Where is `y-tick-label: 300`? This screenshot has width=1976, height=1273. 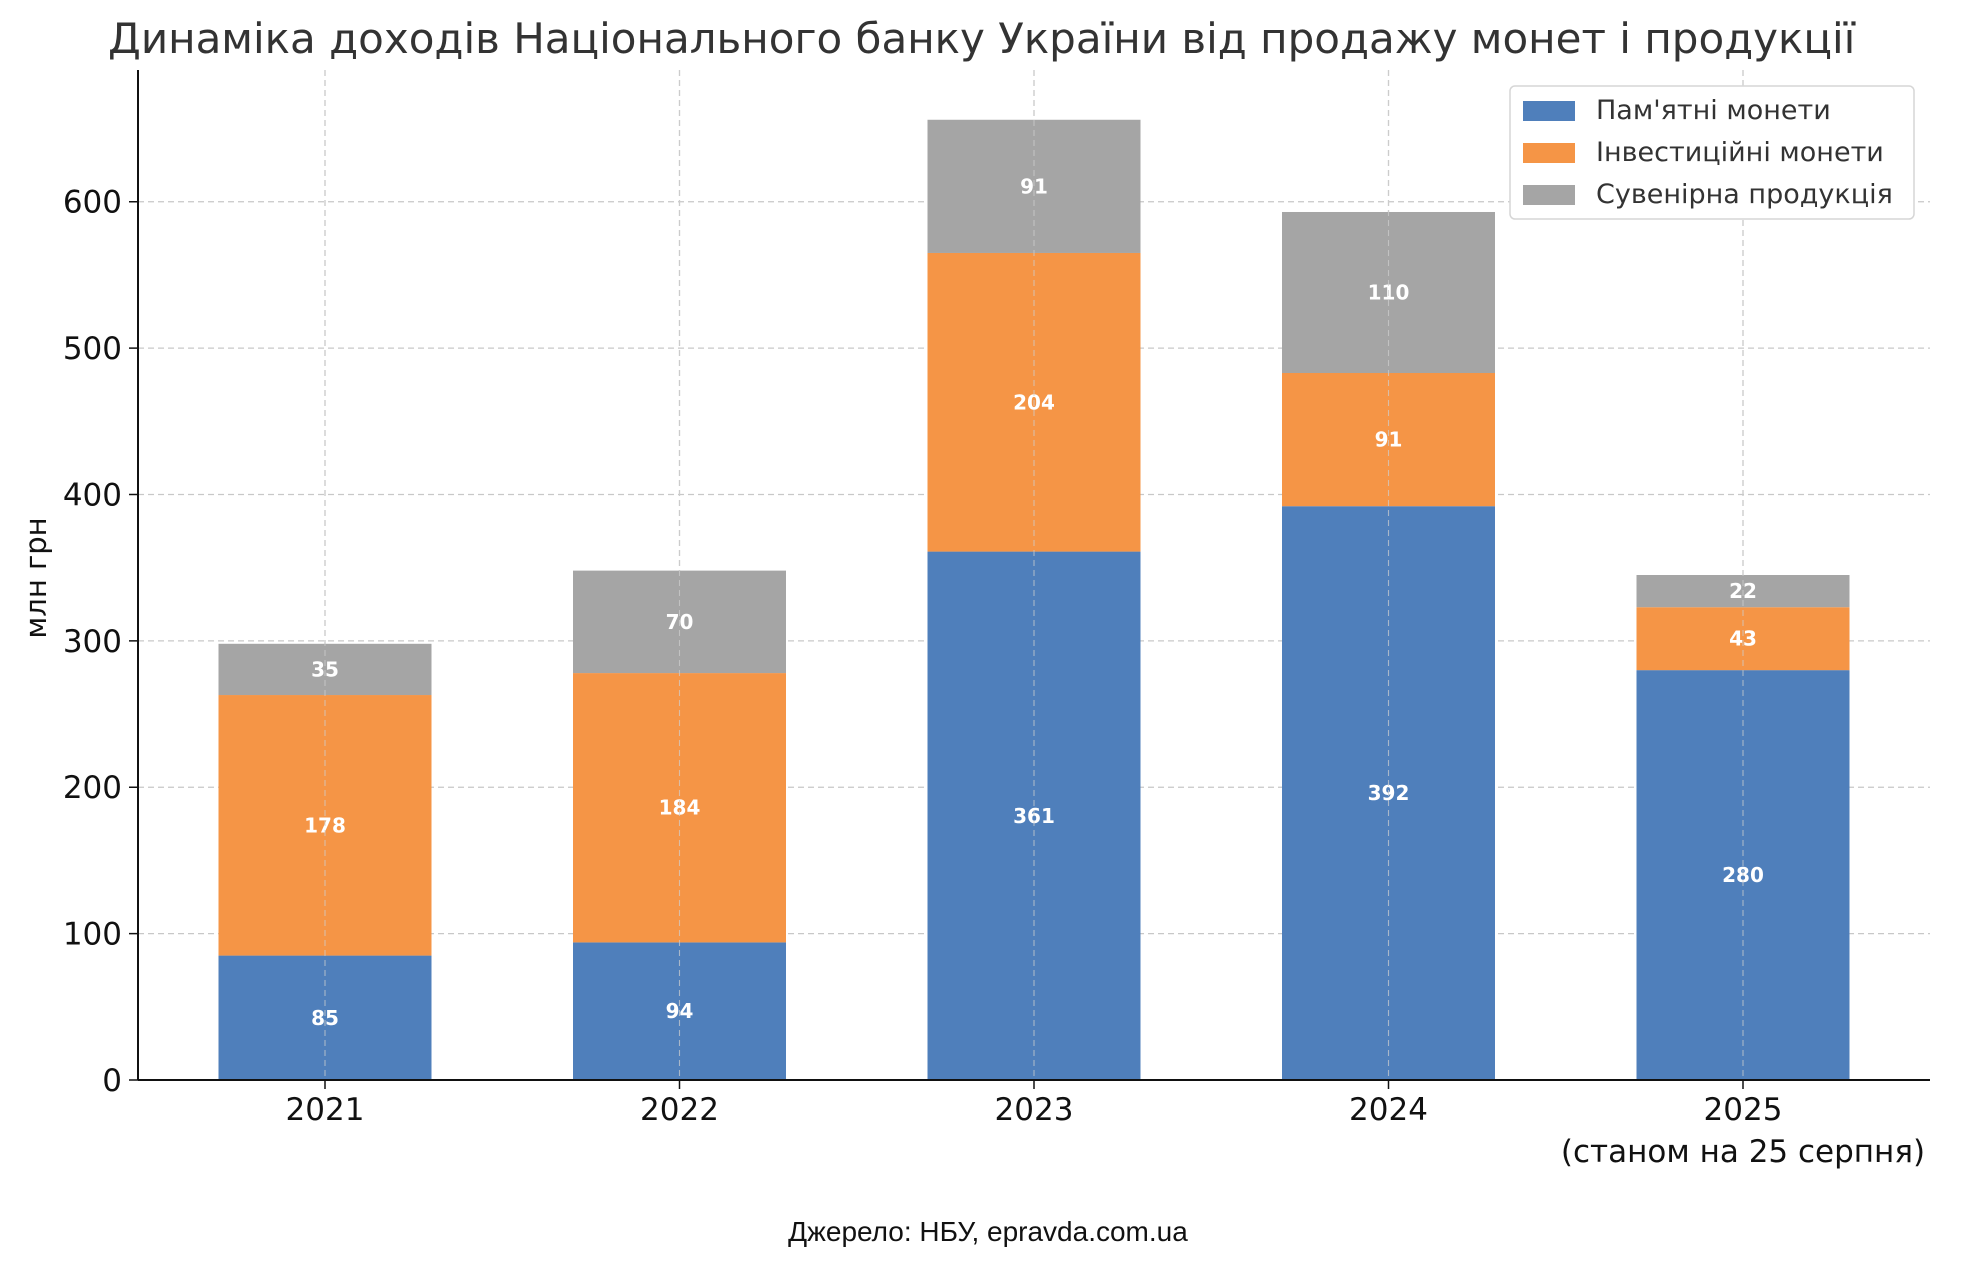 y-tick-label: 300 is located at coordinates (92, 642).